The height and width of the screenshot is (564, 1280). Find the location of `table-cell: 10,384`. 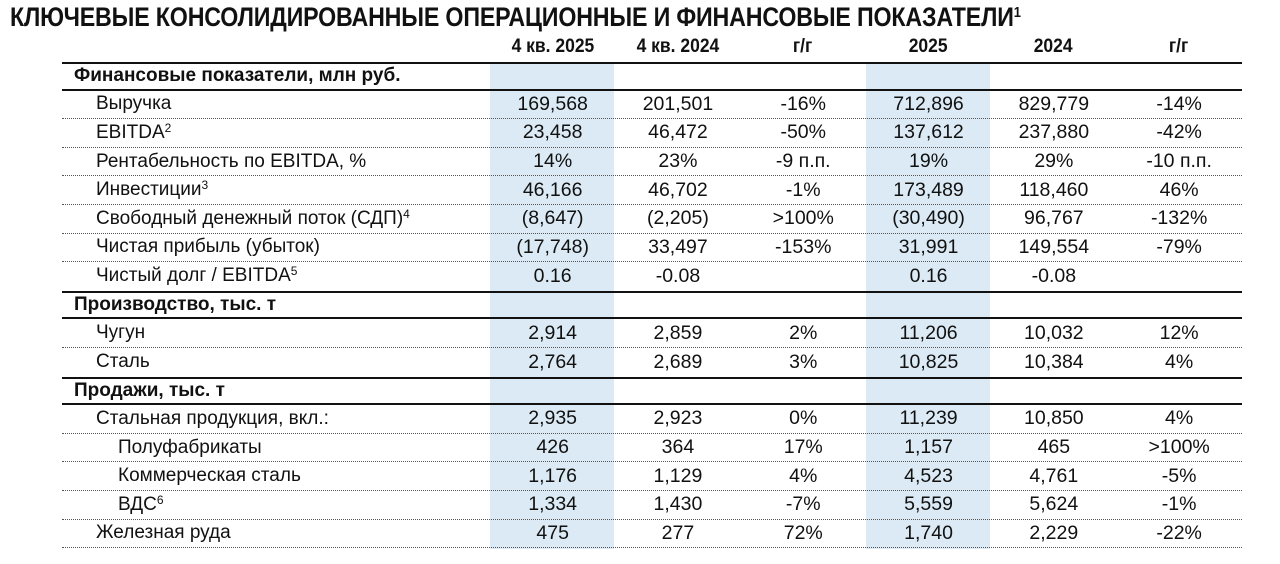

table-cell: 10,384 is located at coordinates (1054, 361).